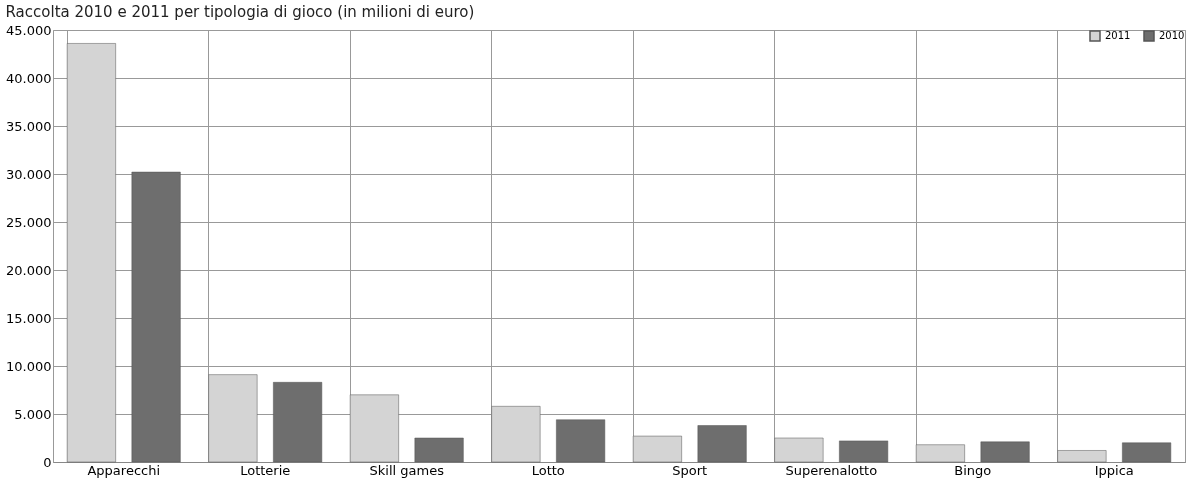 This screenshot has height=482, width=1190. What do you see at coordinates (1118, 35) in the screenshot?
I see `legend-label: 2011` at bounding box center [1118, 35].